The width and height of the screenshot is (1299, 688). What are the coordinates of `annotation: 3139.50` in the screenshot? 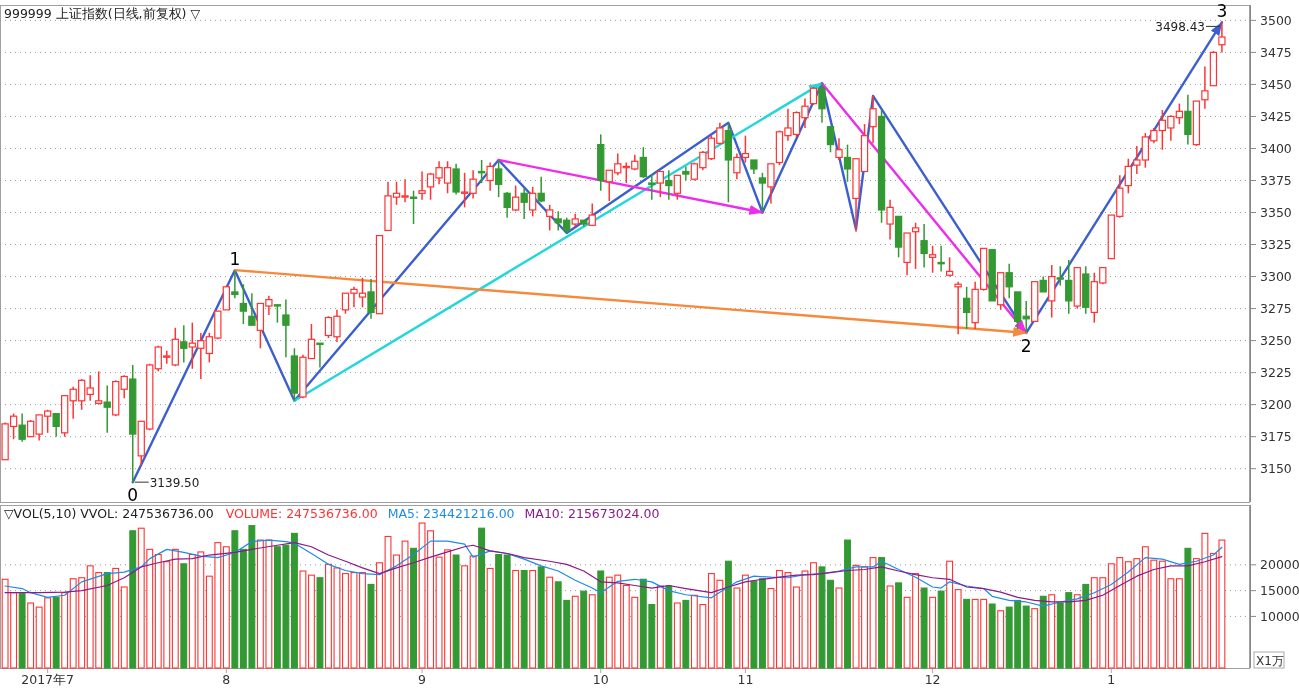 It's located at (174, 482).